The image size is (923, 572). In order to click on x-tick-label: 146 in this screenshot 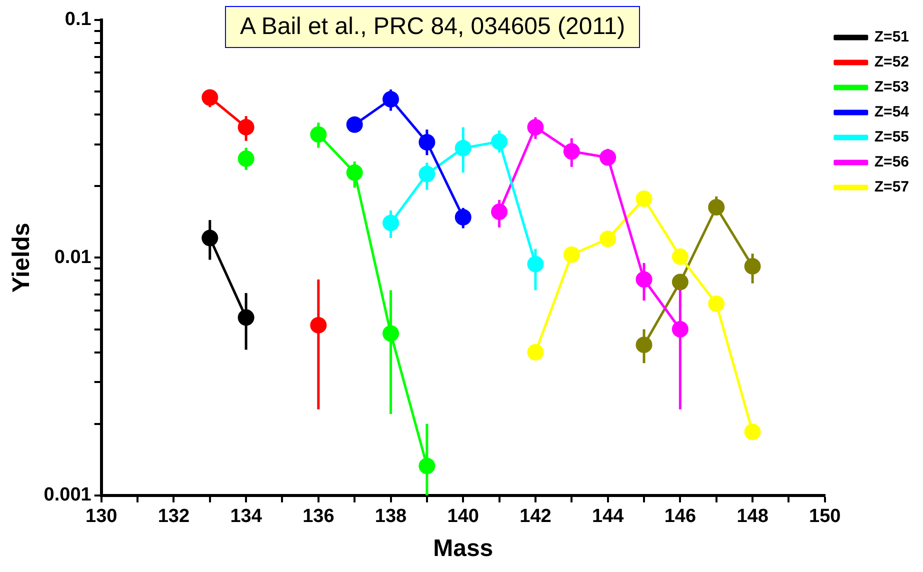, I will do `click(680, 517)`.